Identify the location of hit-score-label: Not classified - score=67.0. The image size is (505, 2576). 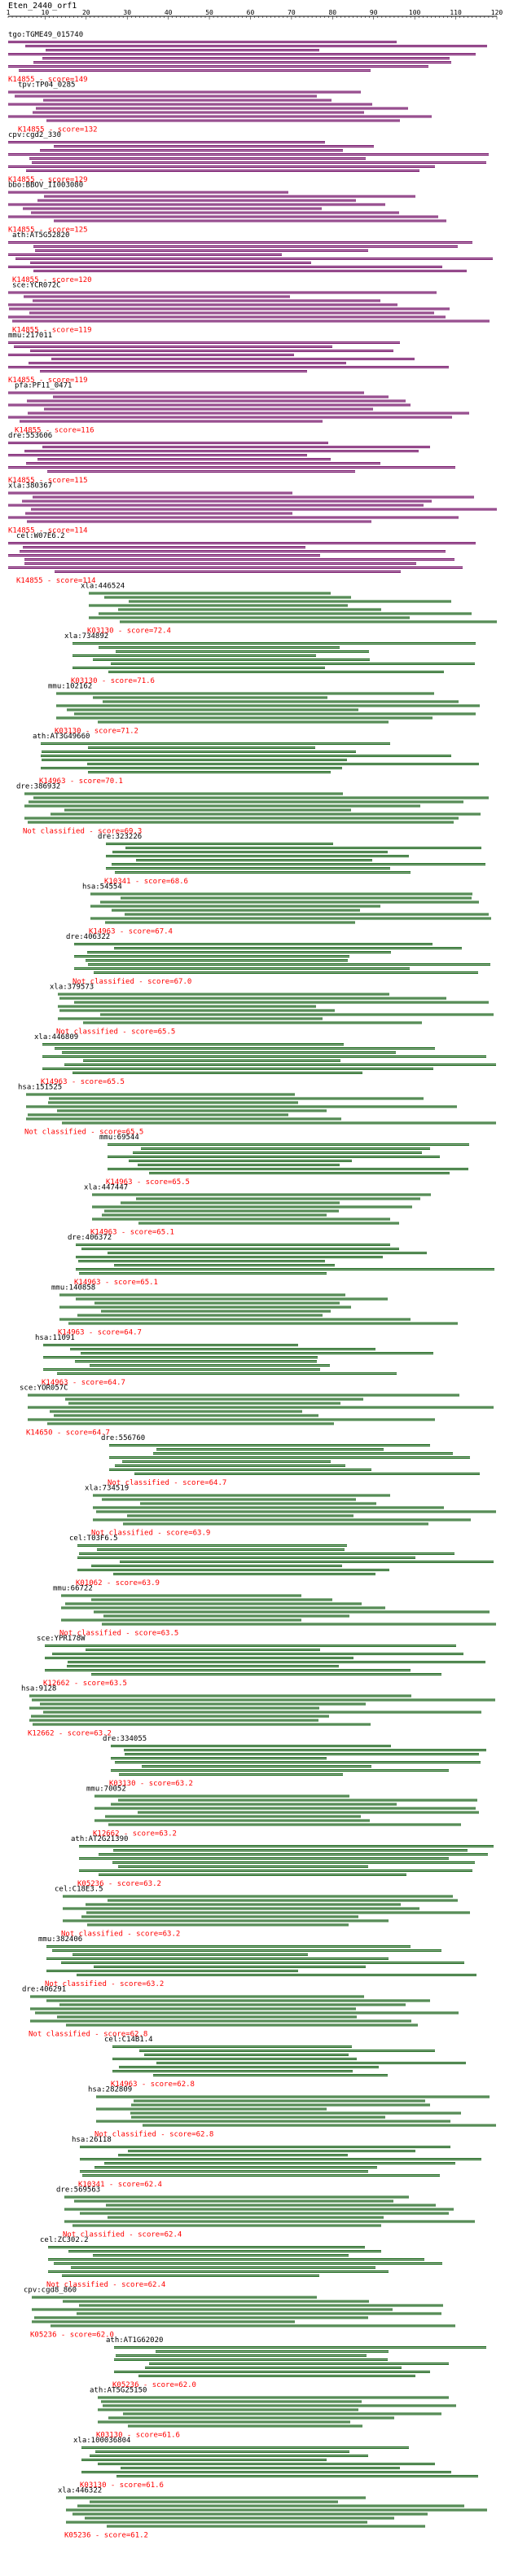
(131, 982).